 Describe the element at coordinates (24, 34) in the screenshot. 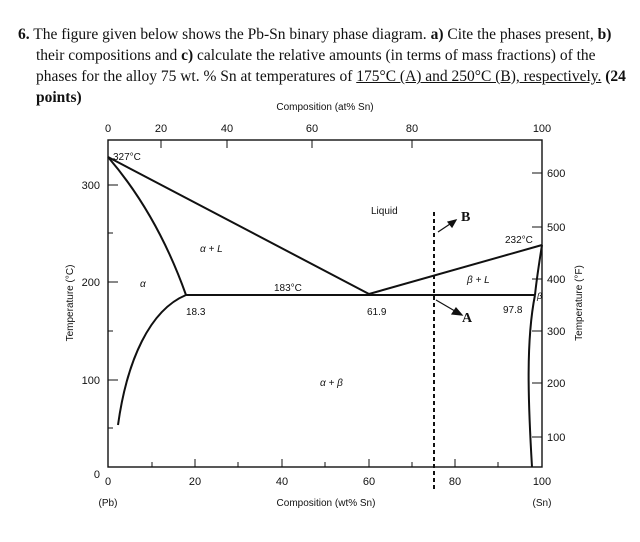

I see `question-number: 6.` at that location.